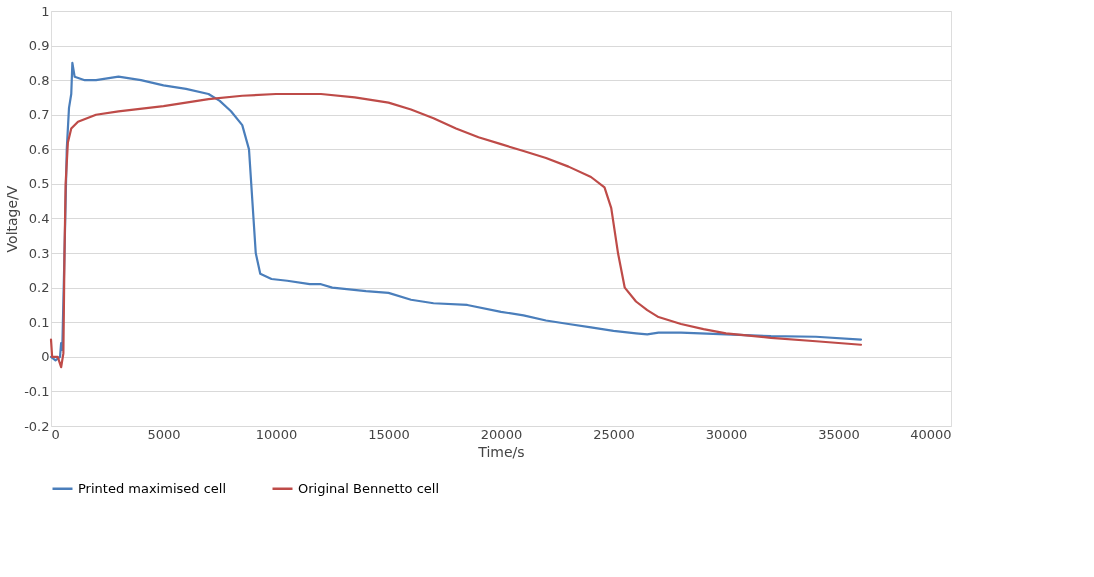 The width and height of the screenshot is (1094, 577). Describe the element at coordinates (37, 391) in the screenshot. I see `y-tick-label: -0.1` at that location.